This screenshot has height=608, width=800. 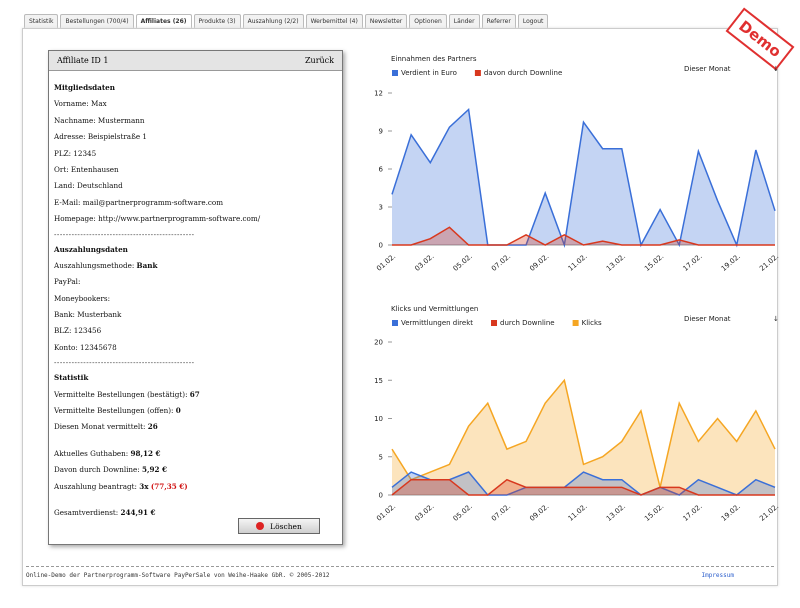 What do you see at coordinates (71, 378) in the screenshot?
I see `section-heading: Statistik` at bounding box center [71, 378].